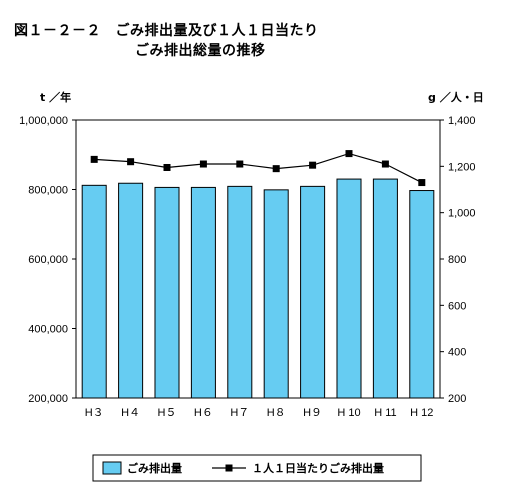 The height and width of the screenshot is (492, 508). I want to click on chart-title-line-2: ごみ排出総量の推移, so click(200, 51).